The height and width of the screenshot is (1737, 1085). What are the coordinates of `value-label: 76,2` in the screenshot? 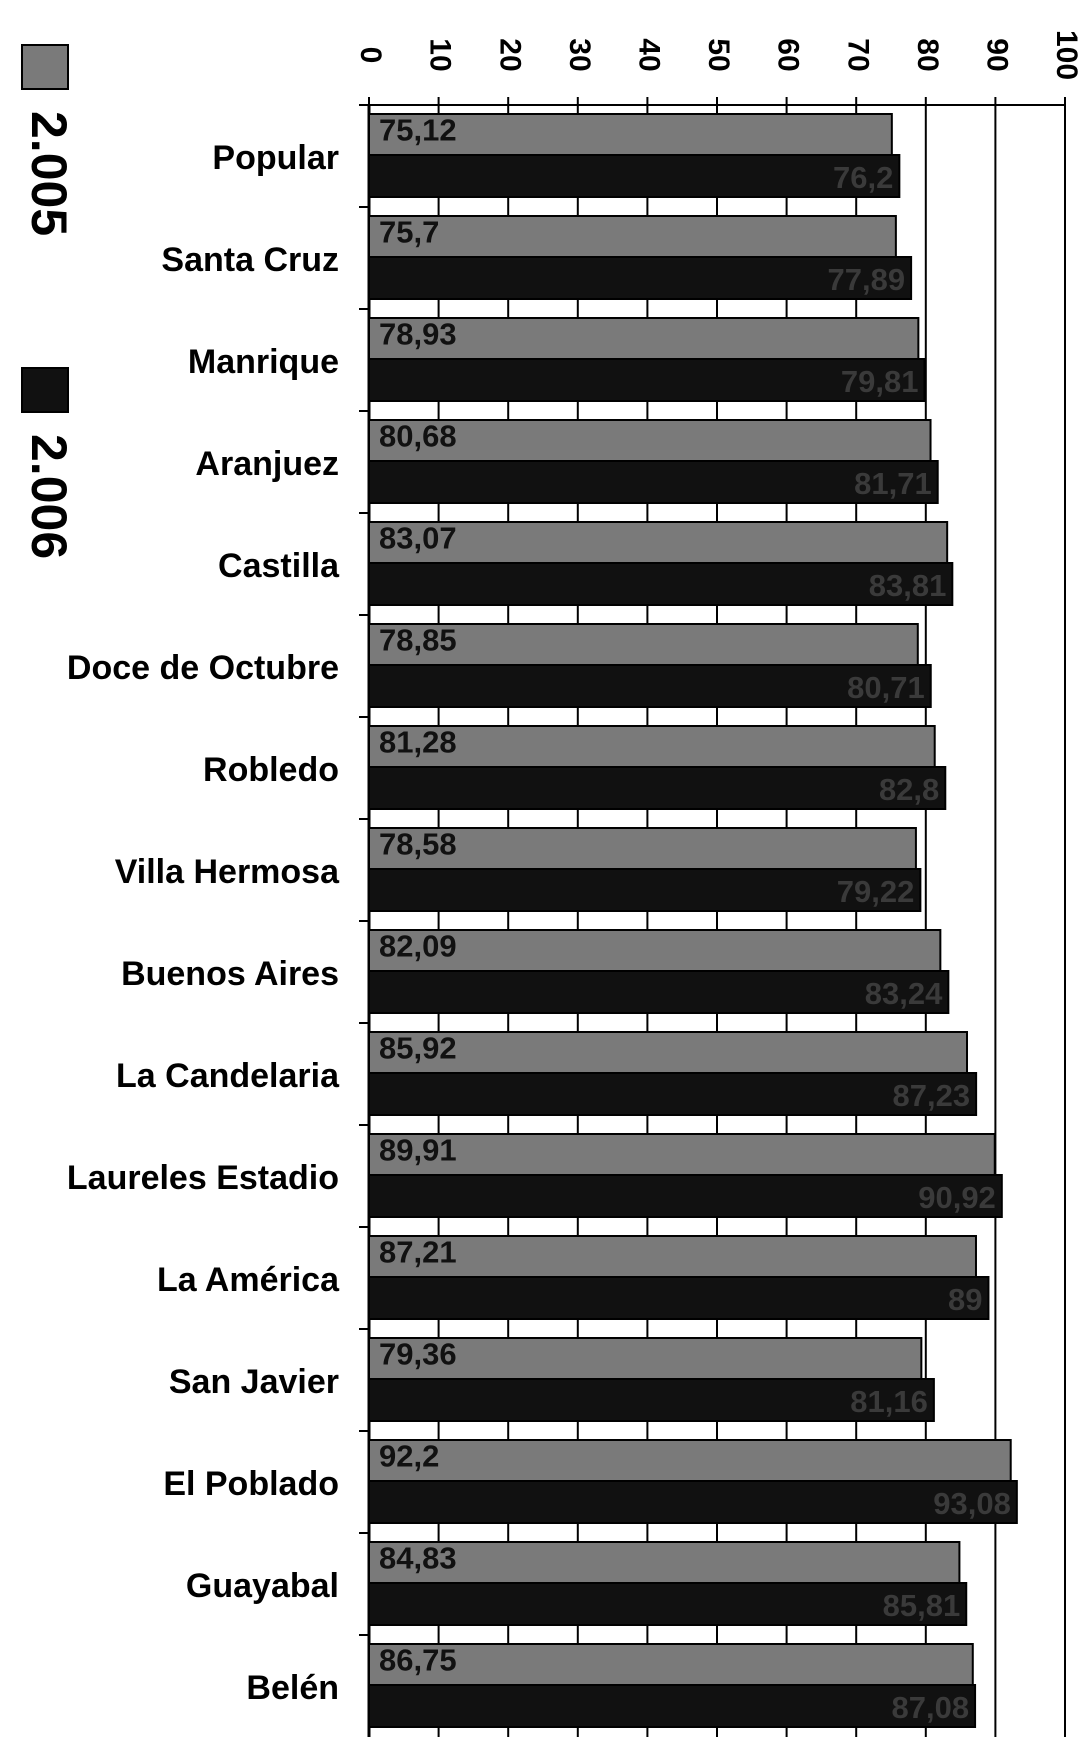 It's located at (863, 177).